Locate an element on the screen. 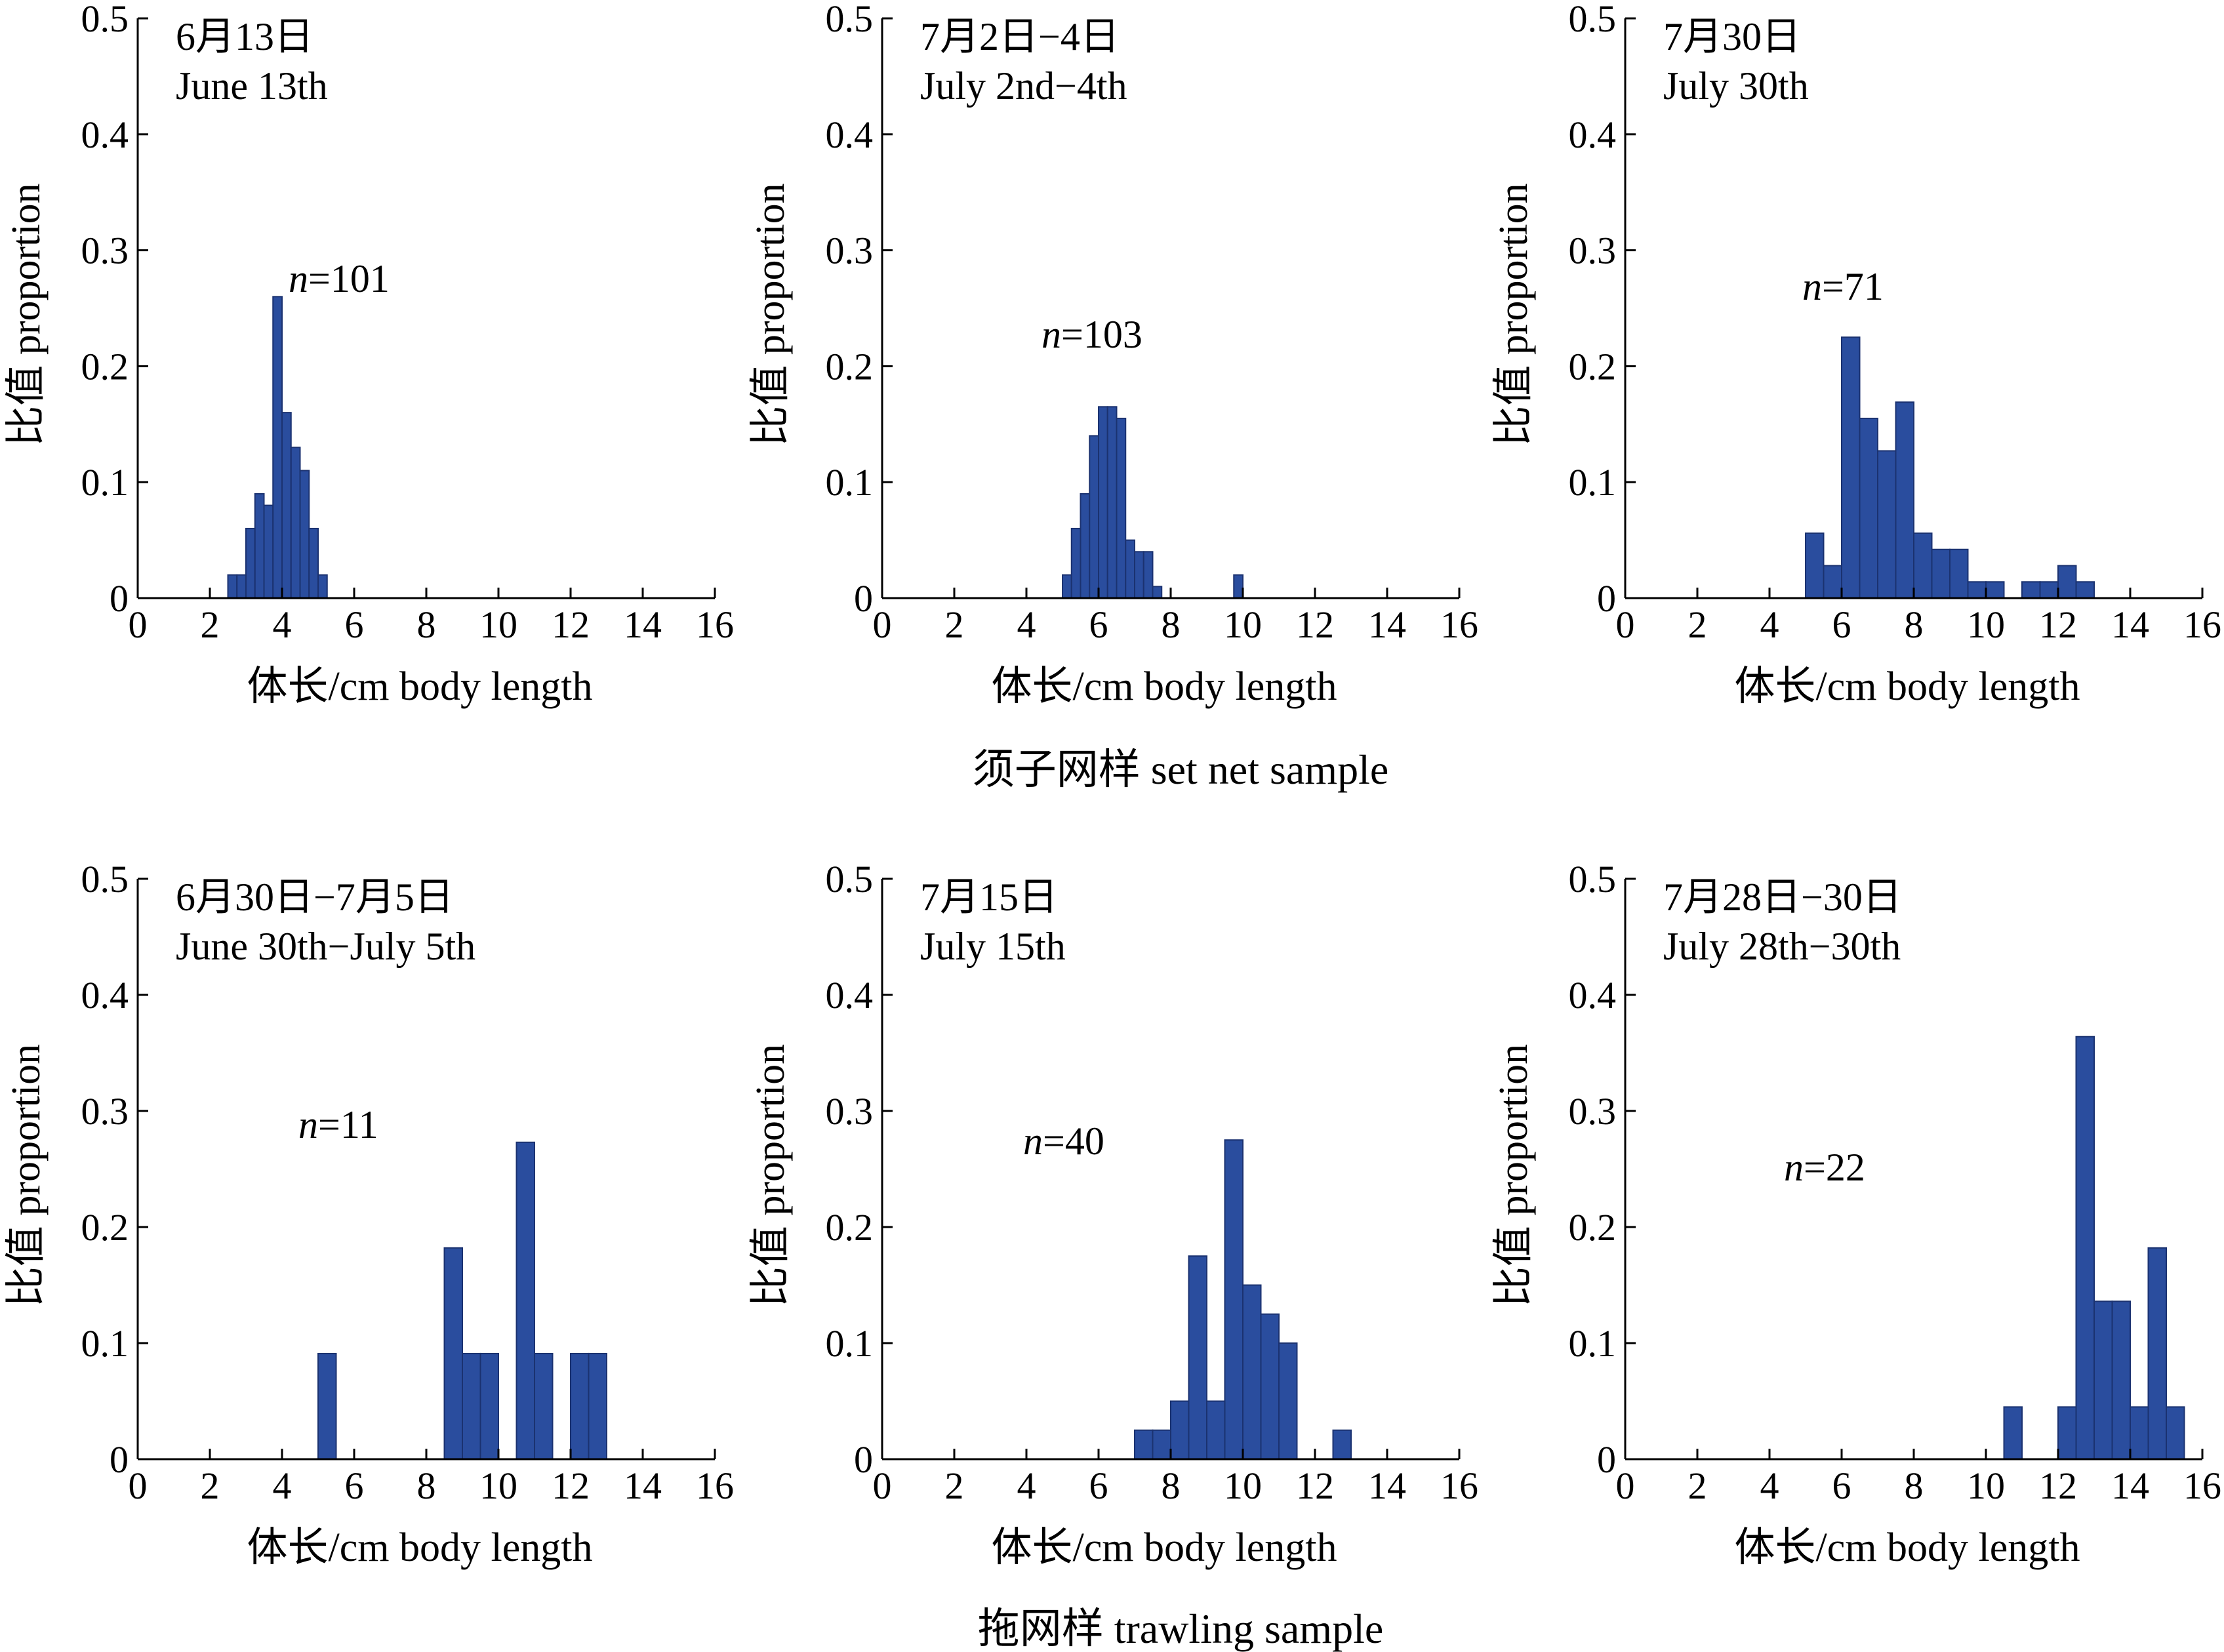  sample-size-label: n=11 is located at coordinates (338, 1124).